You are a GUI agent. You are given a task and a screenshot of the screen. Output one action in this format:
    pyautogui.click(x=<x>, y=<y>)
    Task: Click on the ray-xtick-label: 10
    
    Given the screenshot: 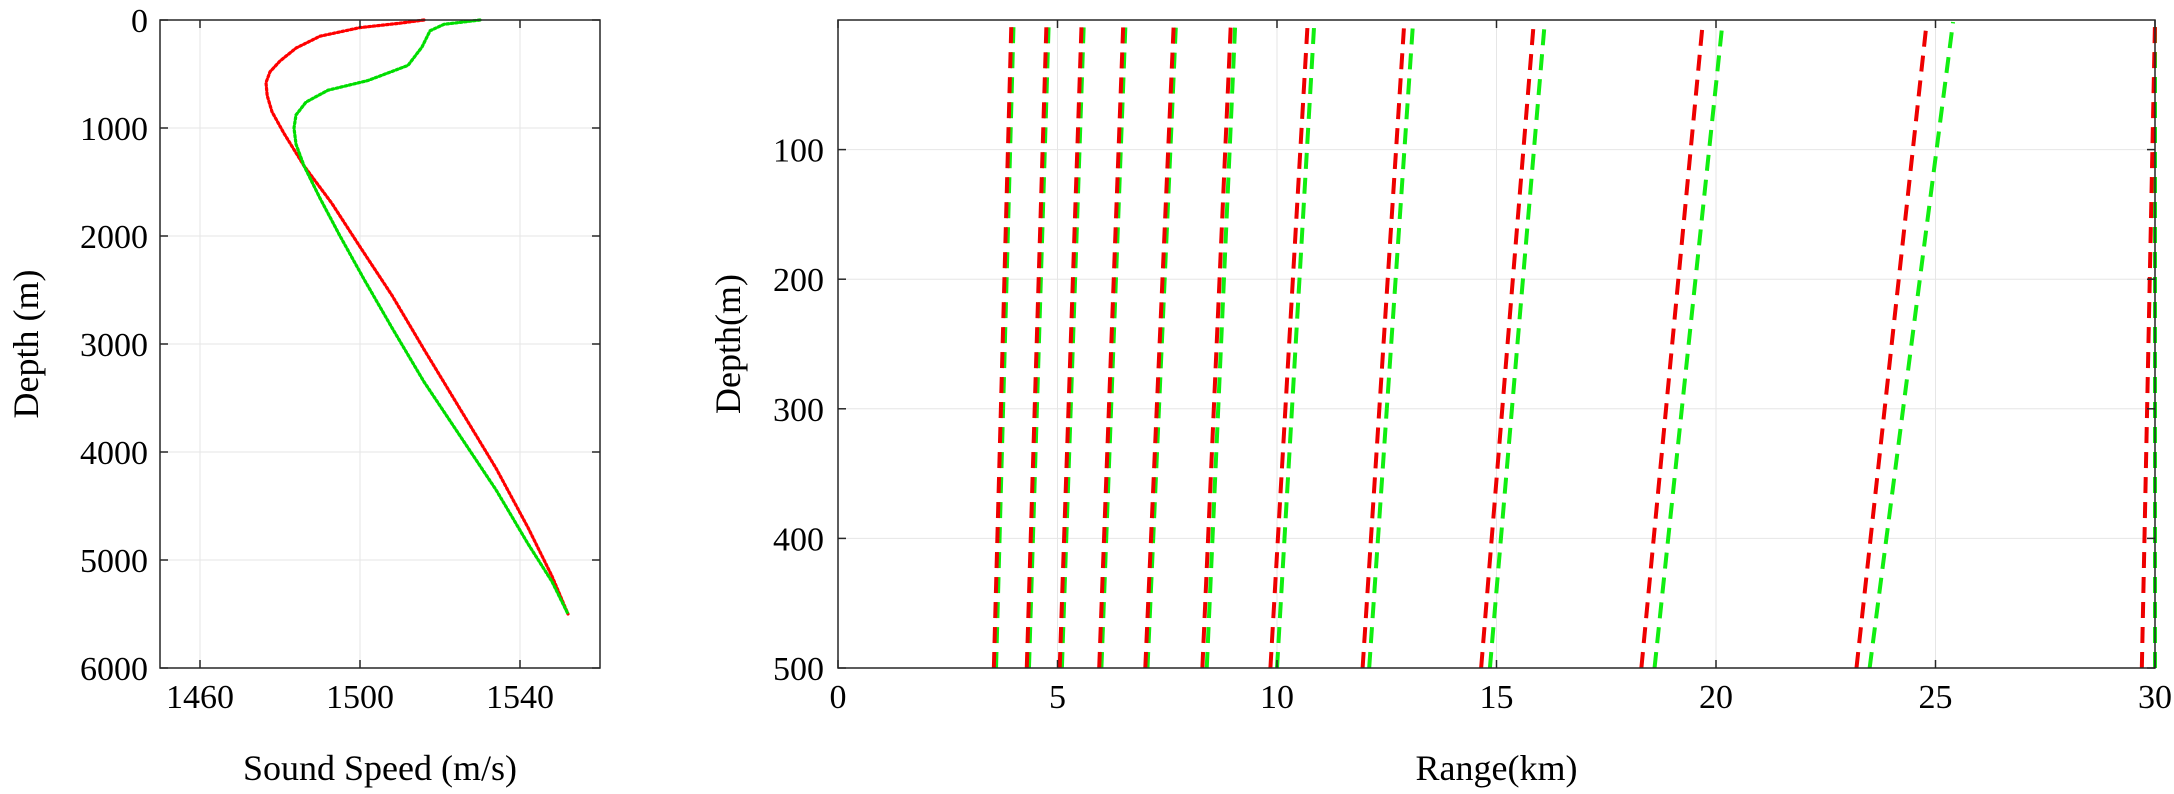 What is the action you would take?
    pyautogui.click(x=1277, y=697)
    